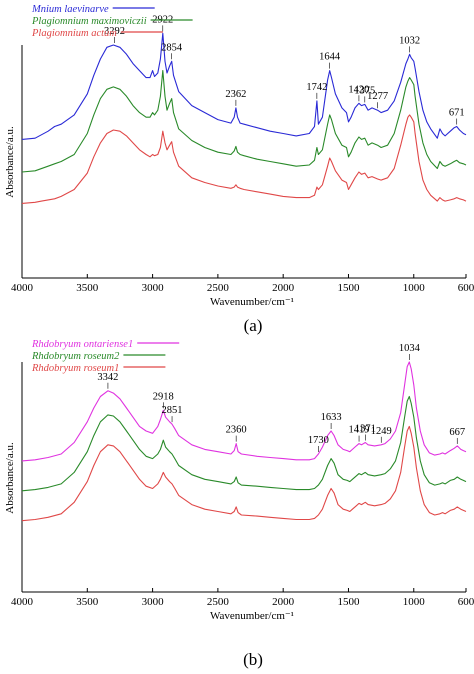 This screenshot has height=674, width=474. I want to click on peak-label: 2851, so click(172, 410).